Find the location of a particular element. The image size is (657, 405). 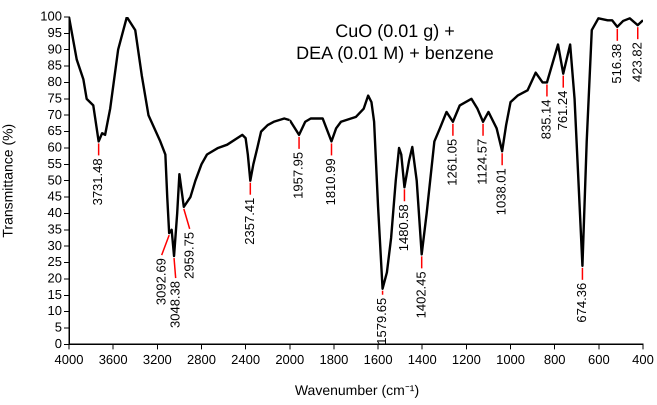

annotation: 1124.57 is located at coordinates (482, 161).